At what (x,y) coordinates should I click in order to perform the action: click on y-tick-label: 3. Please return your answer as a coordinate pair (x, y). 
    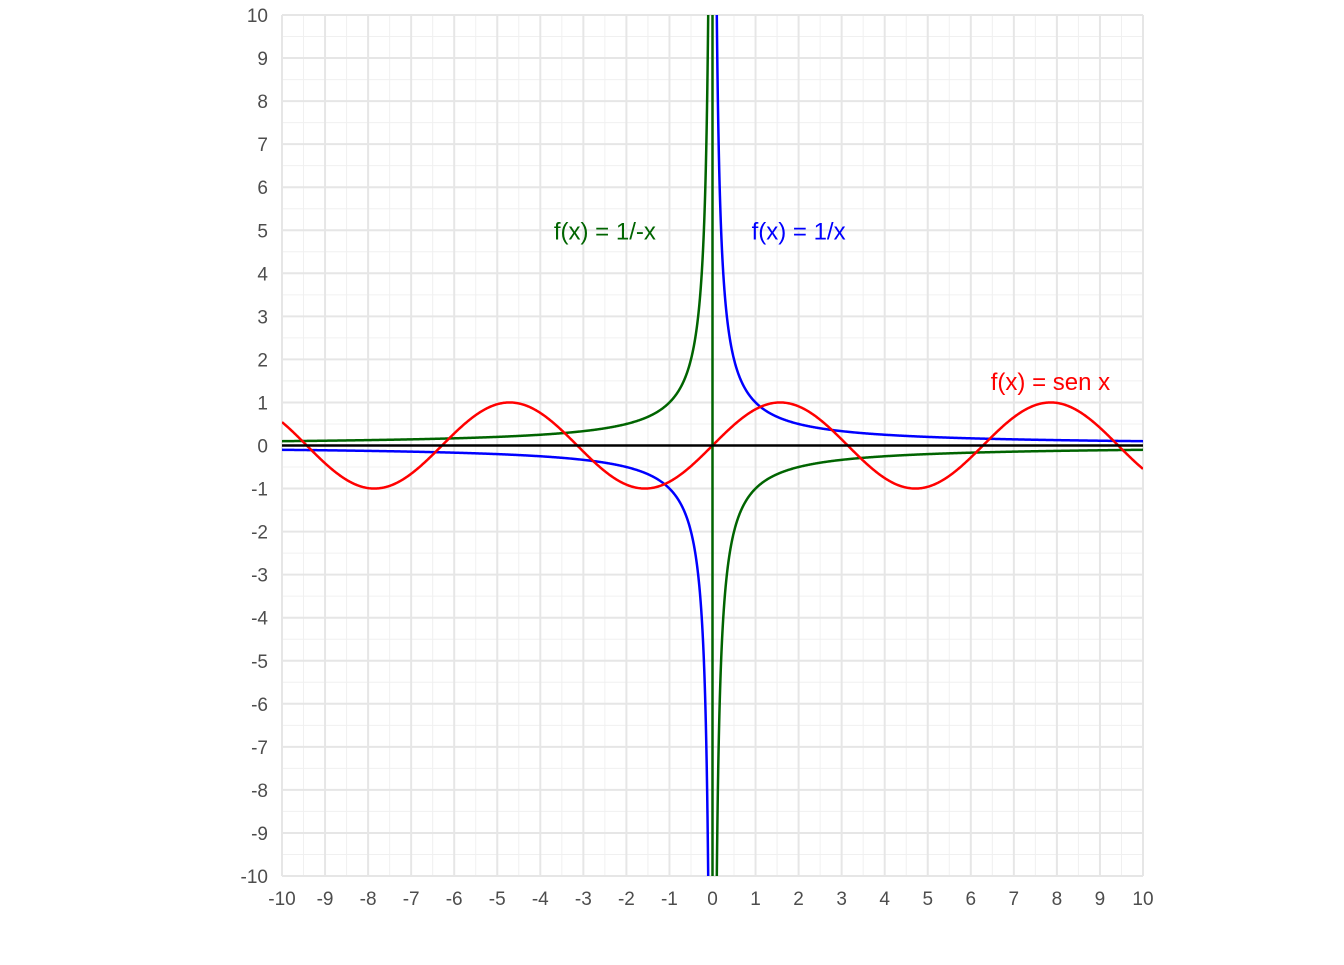
    Looking at the image, I should click on (262, 317).